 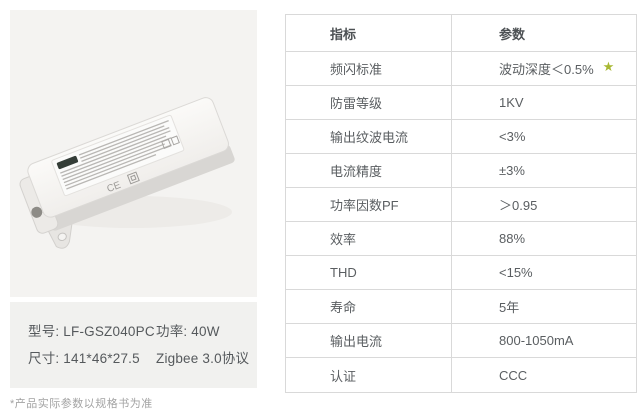 I want to click on spec-parameter: ＞0.95, so click(x=518, y=205).